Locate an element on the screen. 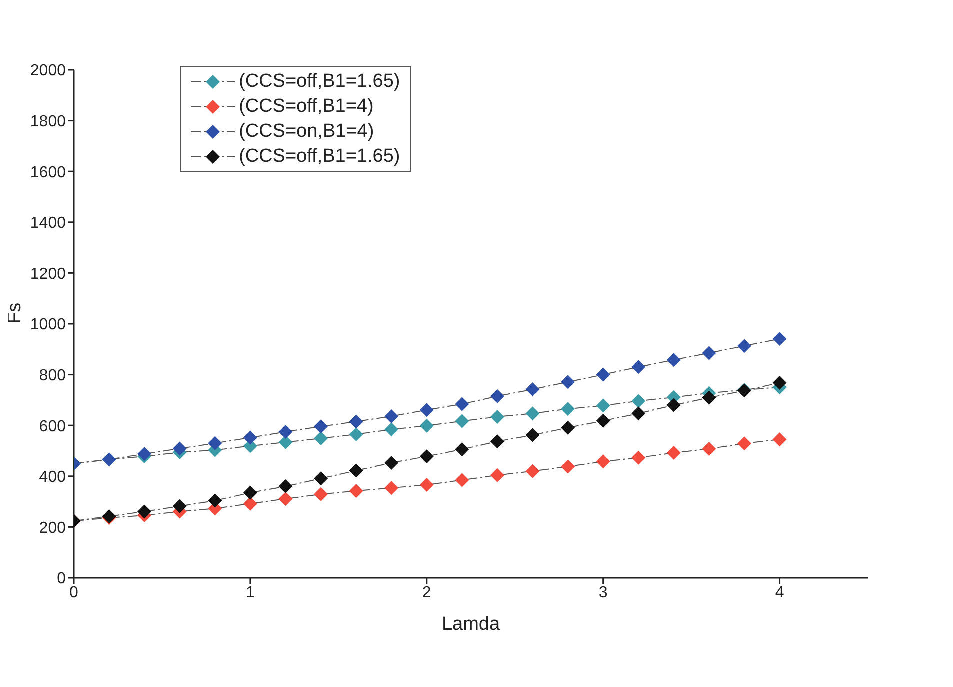  y-tick-label: 1600 is located at coordinates (48, 173).